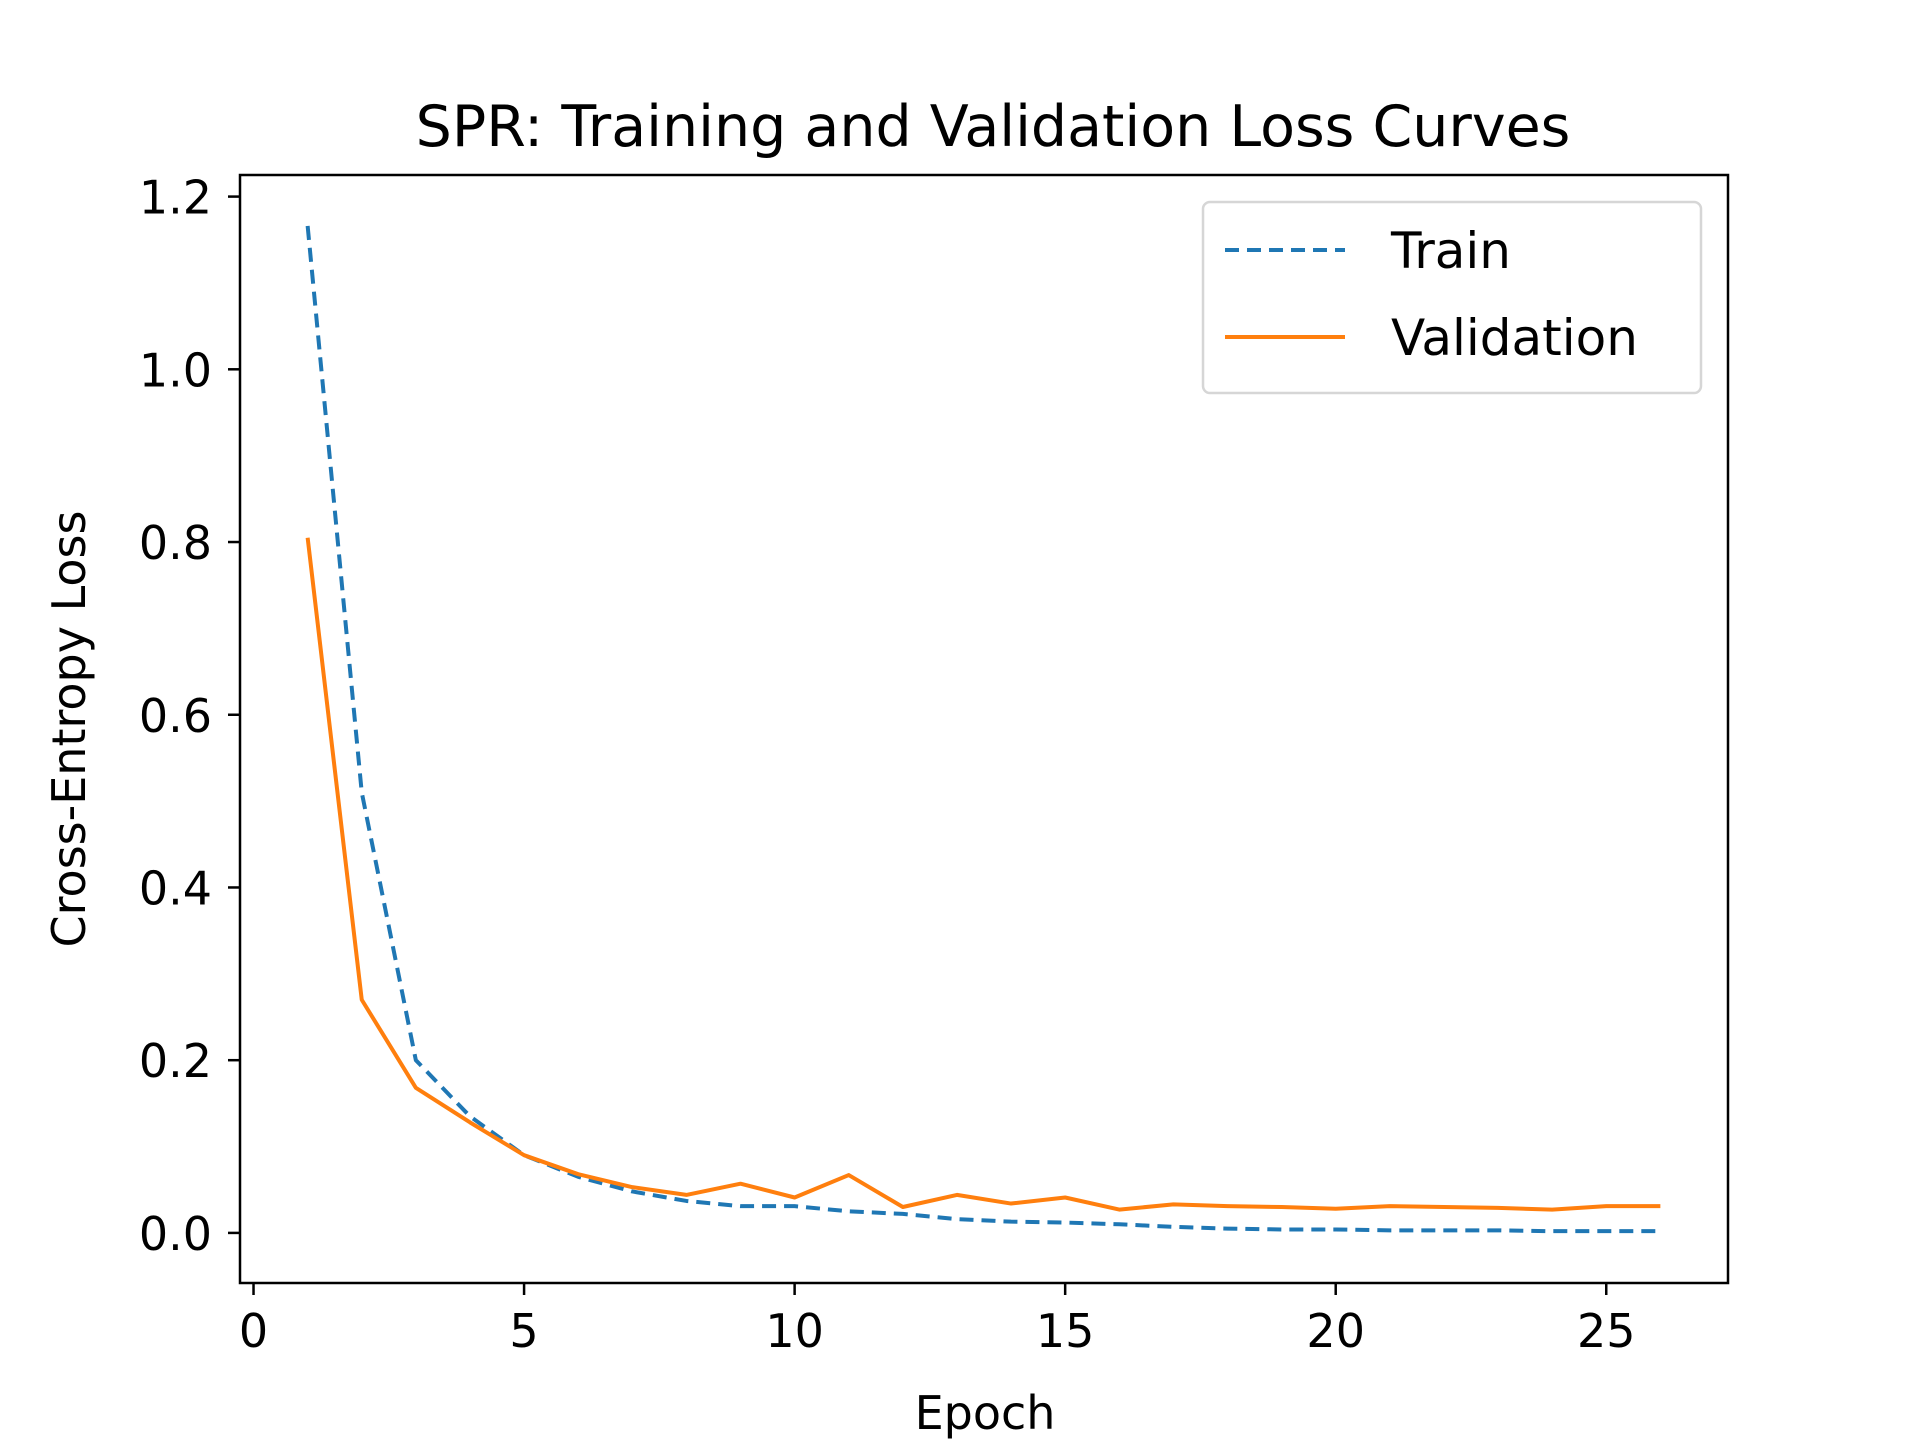 This screenshot has height=1440, width=1920. What do you see at coordinates (1606, 1331) in the screenshot?
I see `x-tick-label: 25` at bounding box center [1606, 1331].